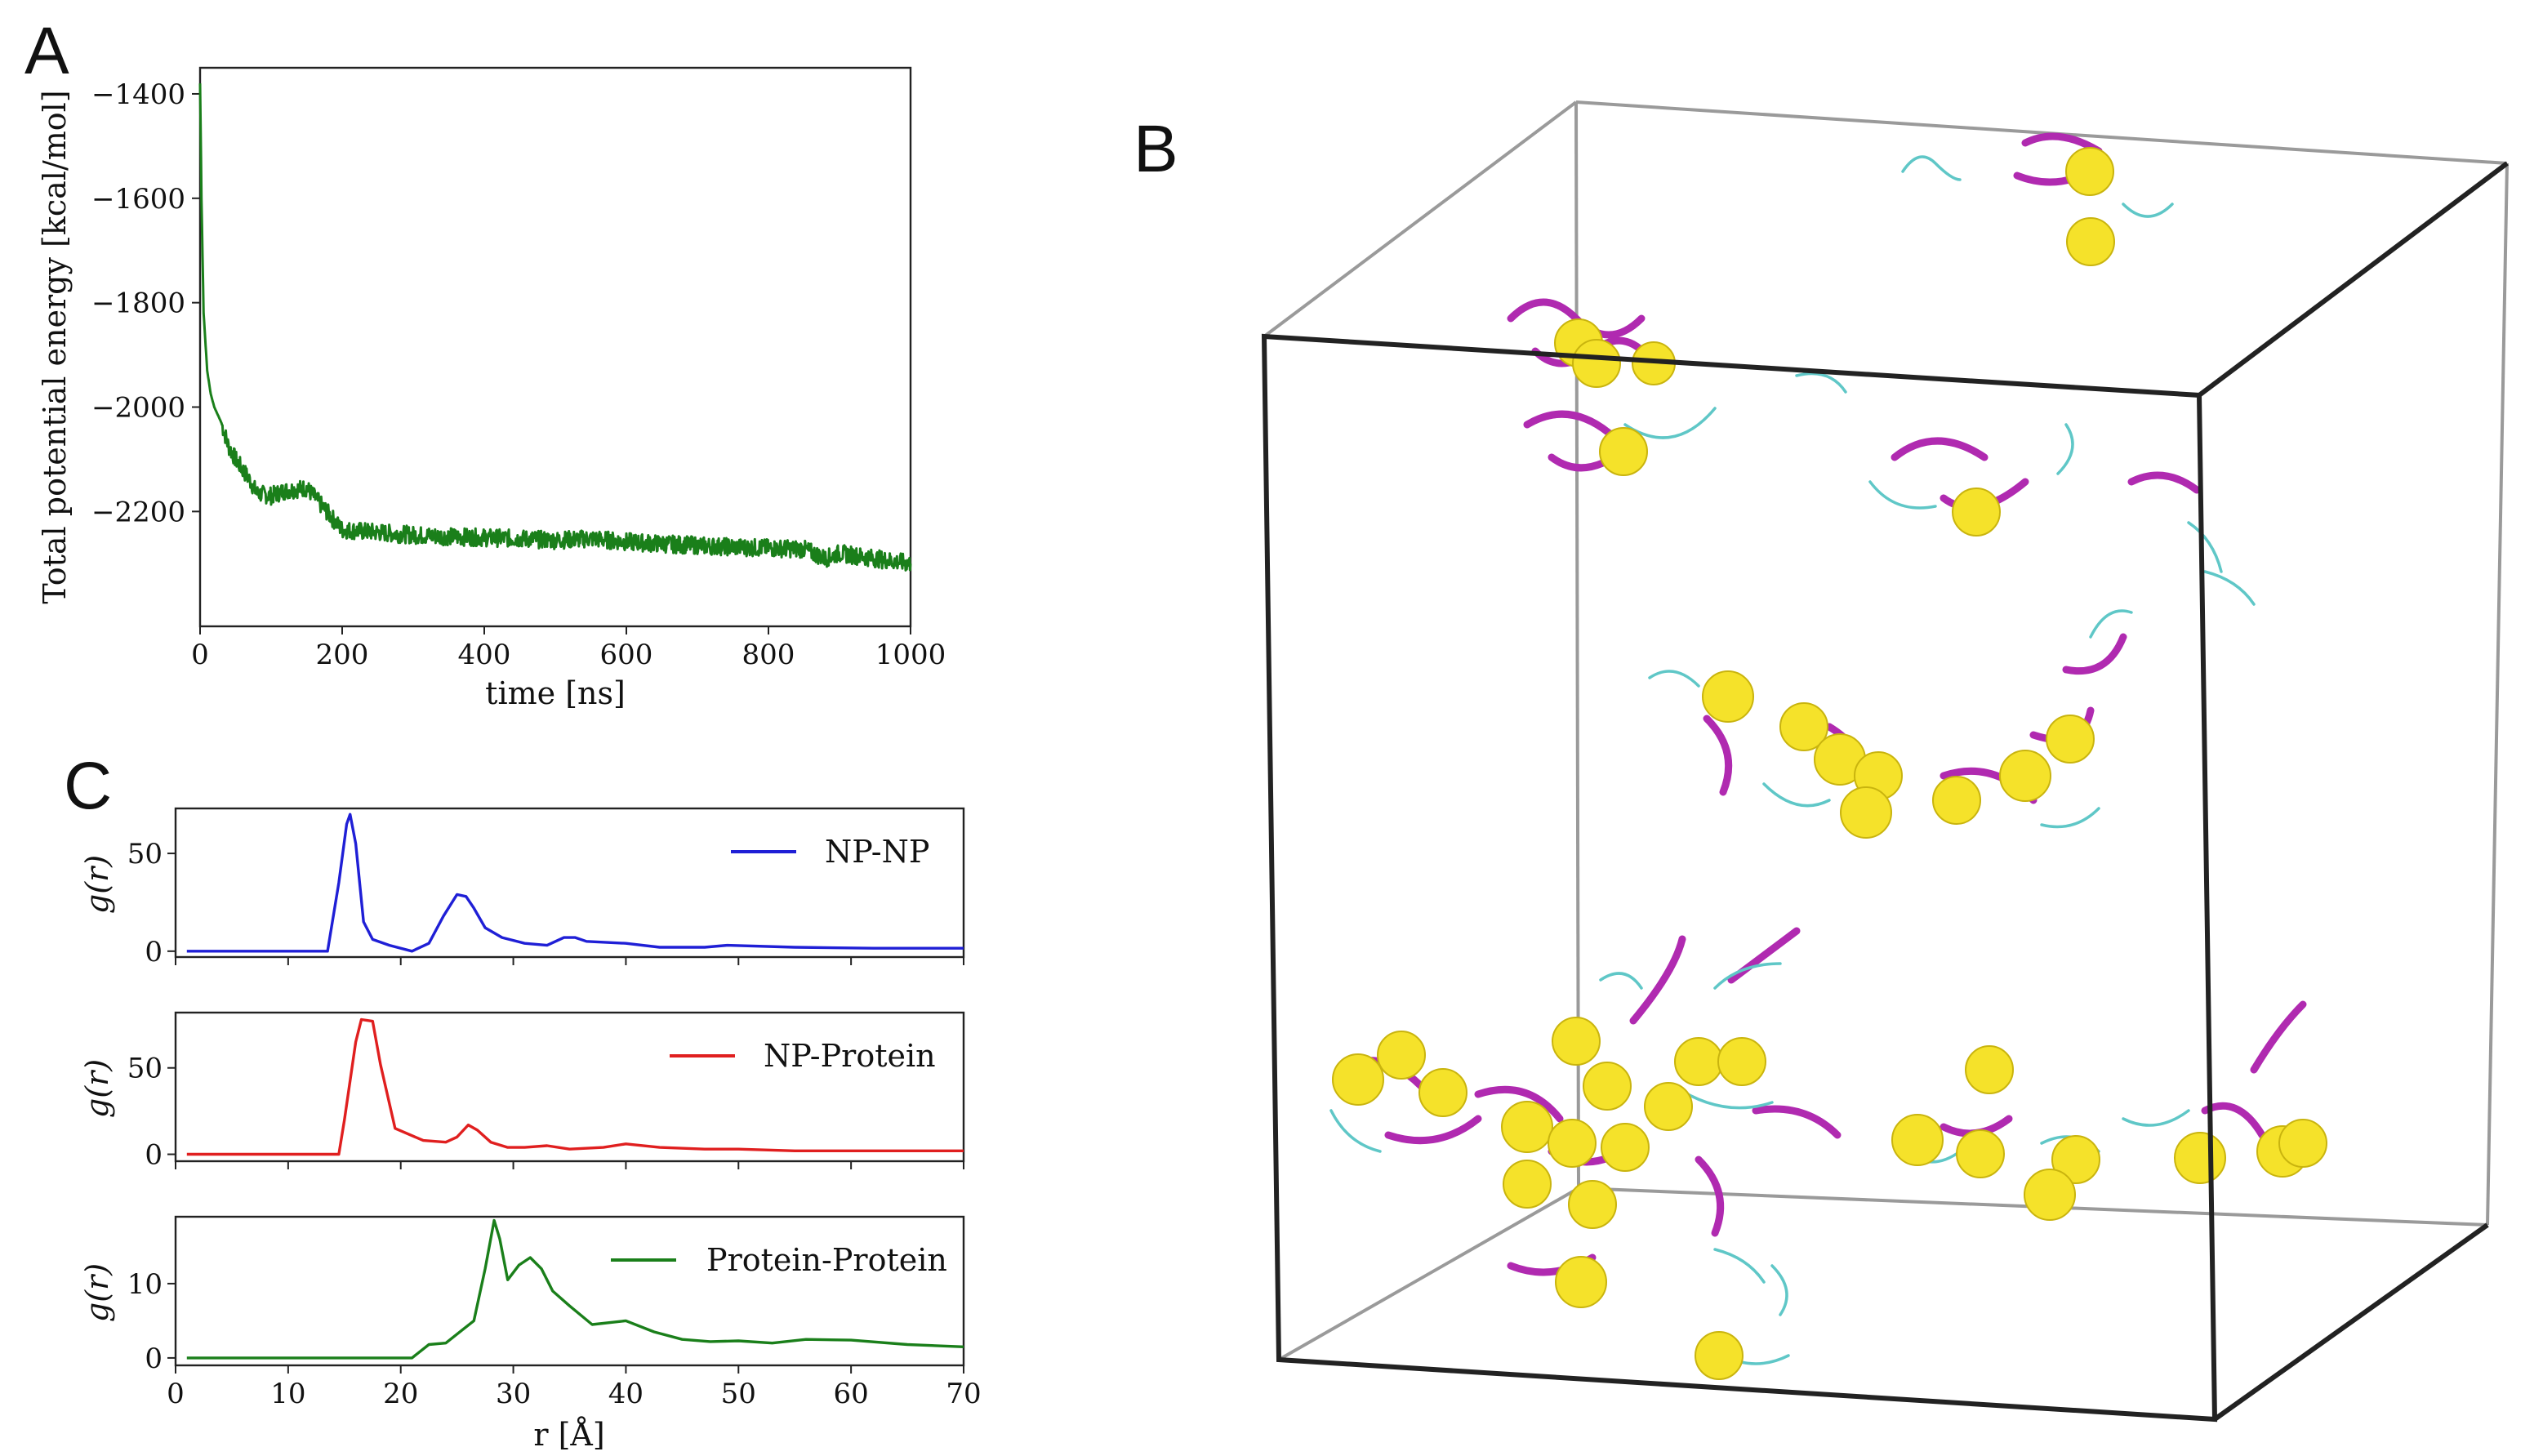  Describe the element at coordinates (555, 328) in the screenshot. I see `panel-a-energy-line` at that location.